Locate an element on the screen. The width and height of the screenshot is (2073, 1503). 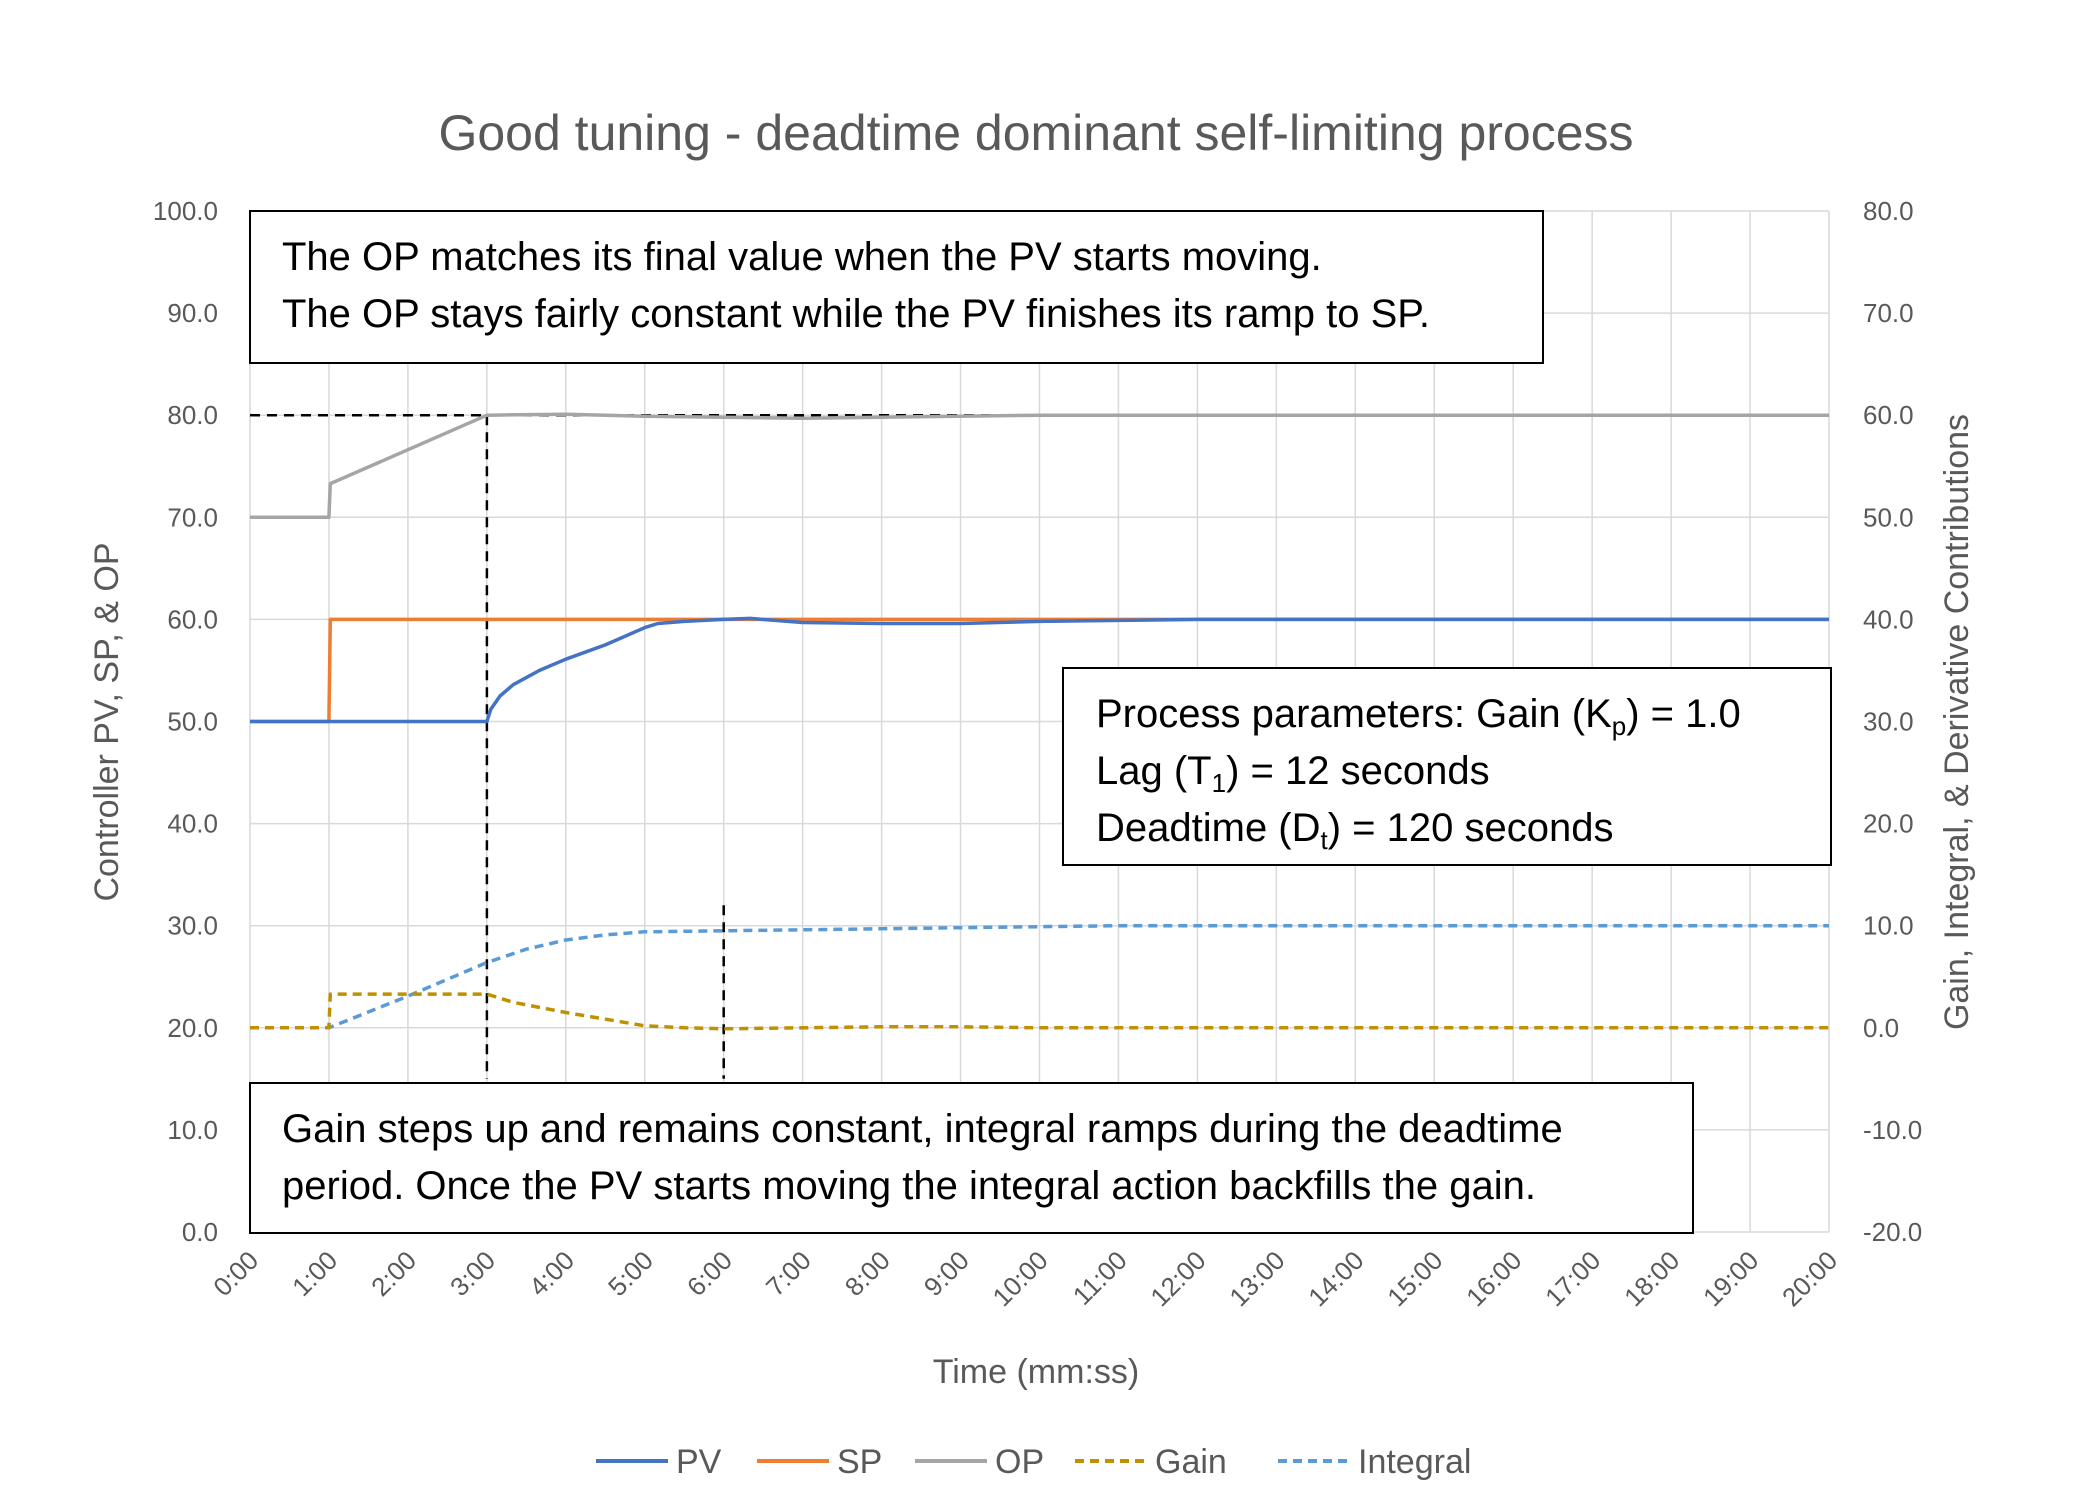
params-line1: Process parameters: Gain (Kp) = 1.0 is located at coordinates (1418, 716).